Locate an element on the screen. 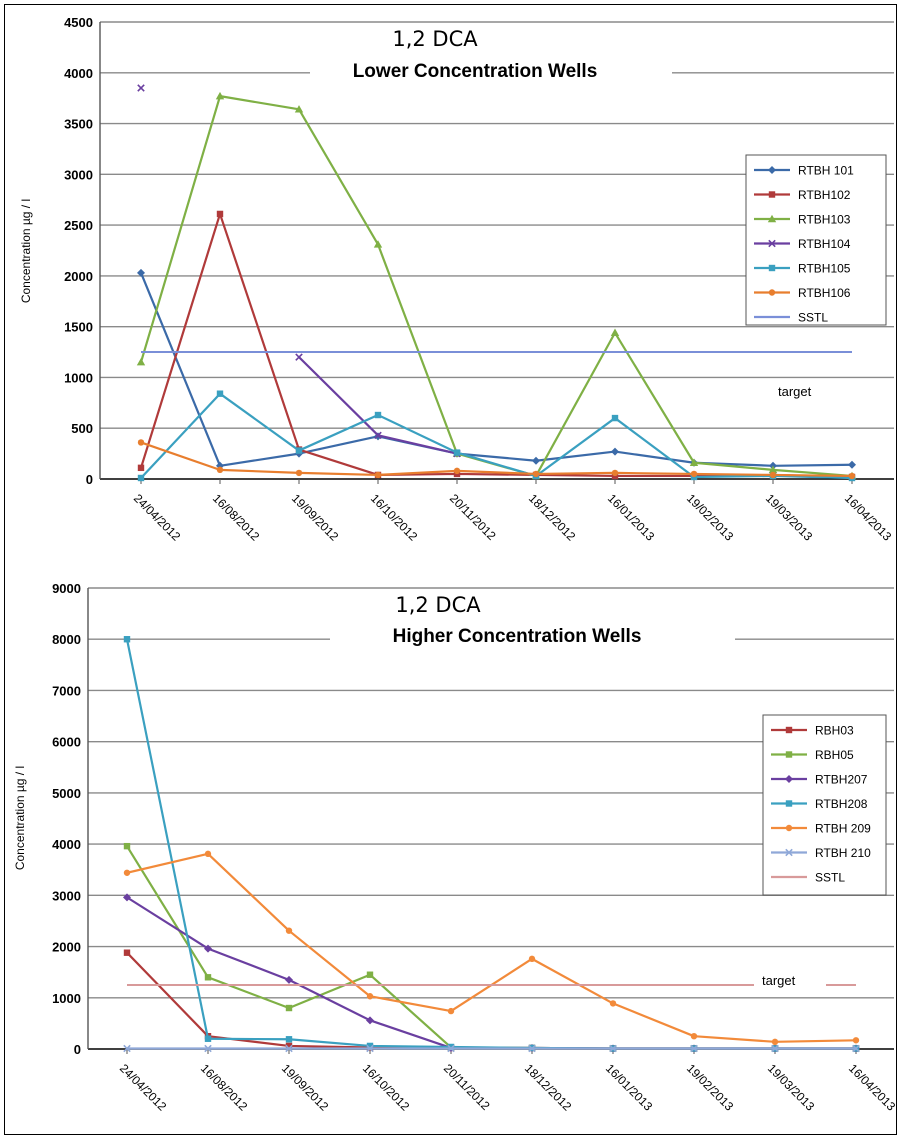 The image size is (904, 1140). legend-item: RBH03 is located at coordinates (812, 731).